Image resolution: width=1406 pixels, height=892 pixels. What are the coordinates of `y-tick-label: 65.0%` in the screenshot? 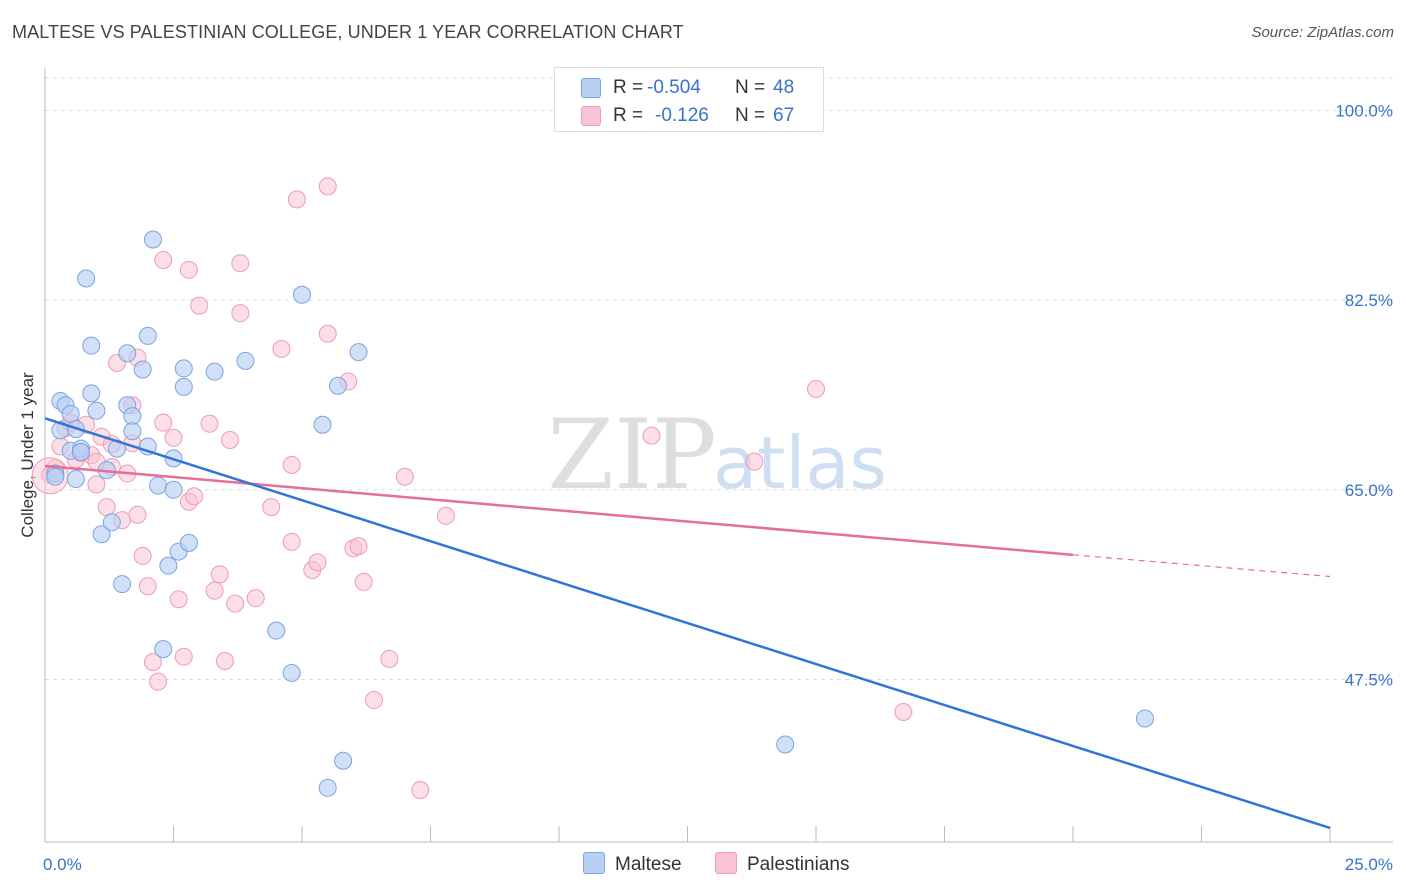 It's located at (1369, 490).